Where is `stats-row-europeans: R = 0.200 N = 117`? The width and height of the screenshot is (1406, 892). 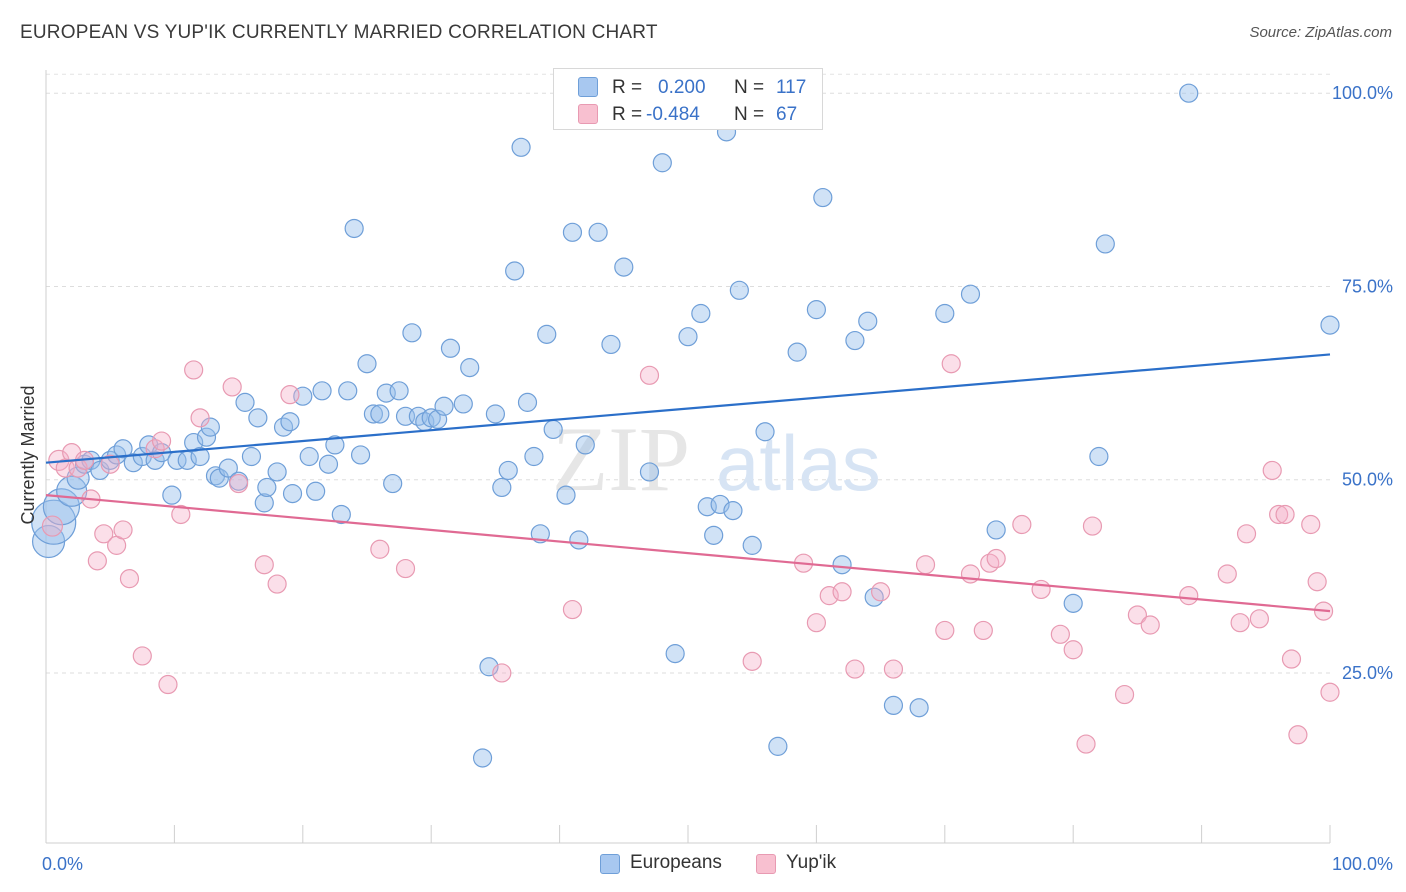 stats-row-europeans: R = 0.200 N = 117 is located at coordinates (688, 87).